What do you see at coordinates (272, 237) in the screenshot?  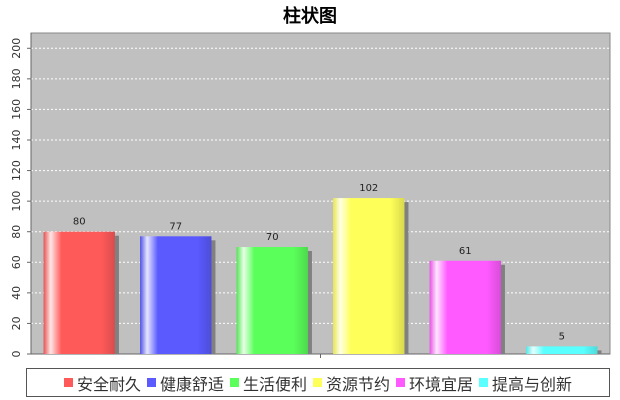 I see `bar-value-label: 70` at bounding box center [272, 237].